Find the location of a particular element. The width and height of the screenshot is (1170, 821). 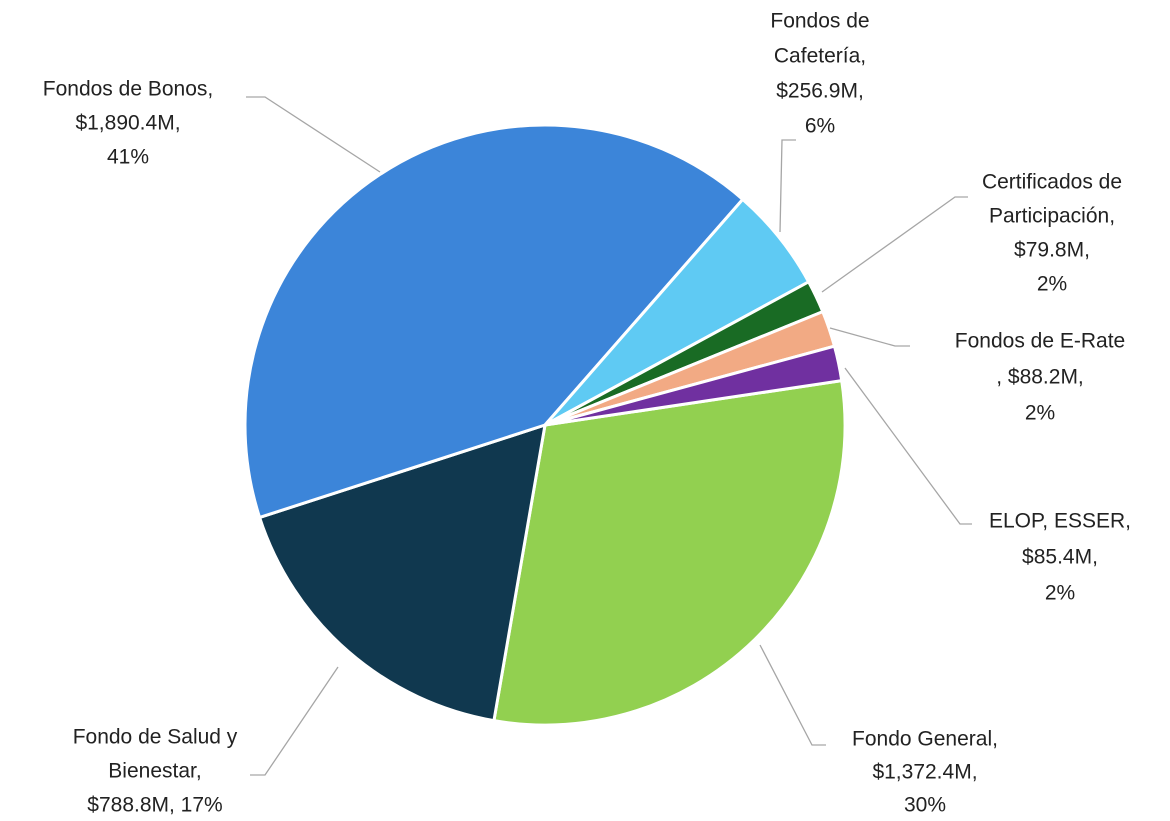

data-label: Fondos de E-Rate is located at coordinates (1040, 341).